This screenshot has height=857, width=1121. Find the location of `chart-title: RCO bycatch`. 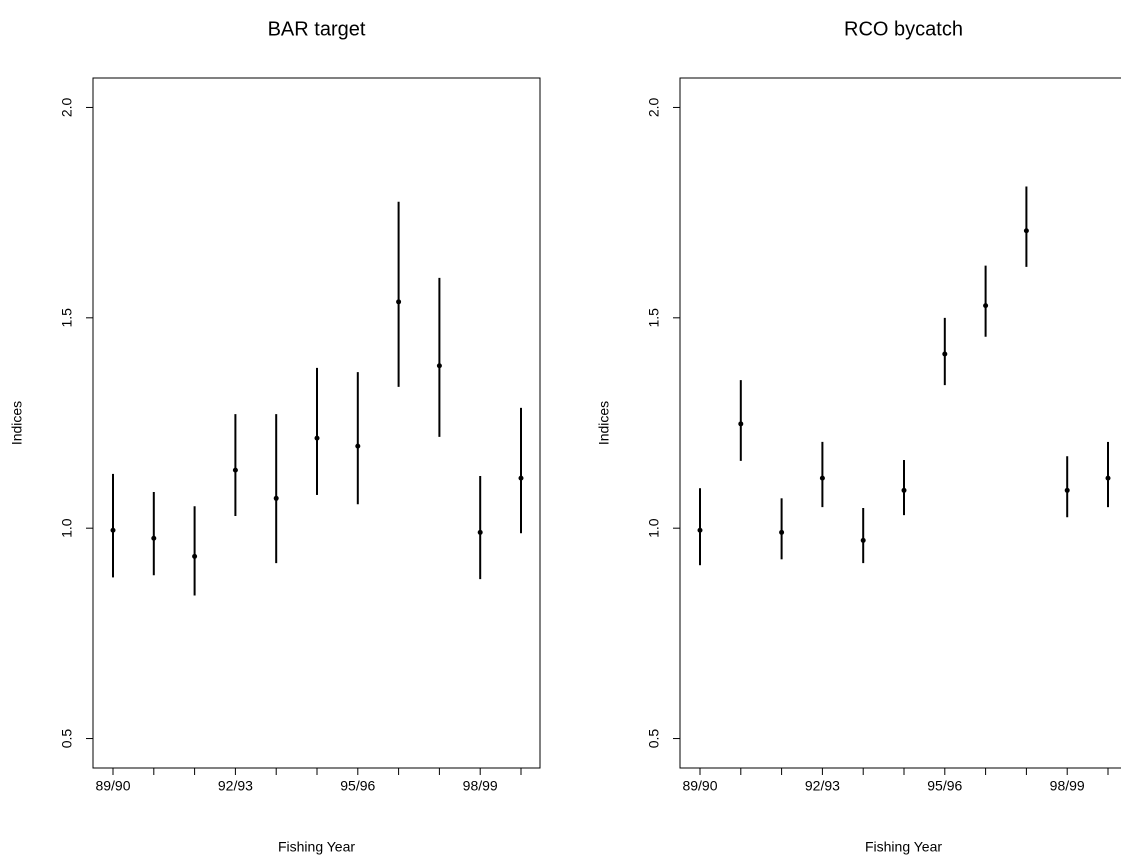

chart-title: RCO bycatch is located at coordinates (903, 29).